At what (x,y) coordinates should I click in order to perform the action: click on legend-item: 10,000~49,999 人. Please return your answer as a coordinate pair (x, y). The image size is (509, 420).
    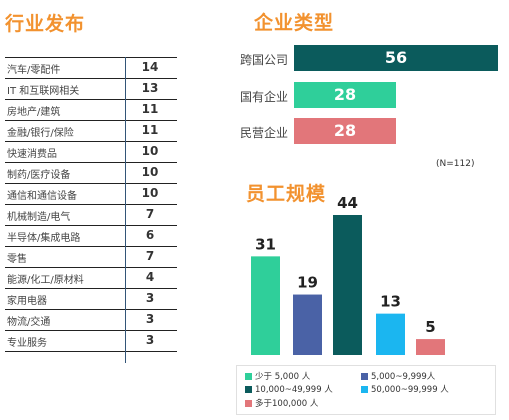
    Looking at the image, I should click on (289, 389).